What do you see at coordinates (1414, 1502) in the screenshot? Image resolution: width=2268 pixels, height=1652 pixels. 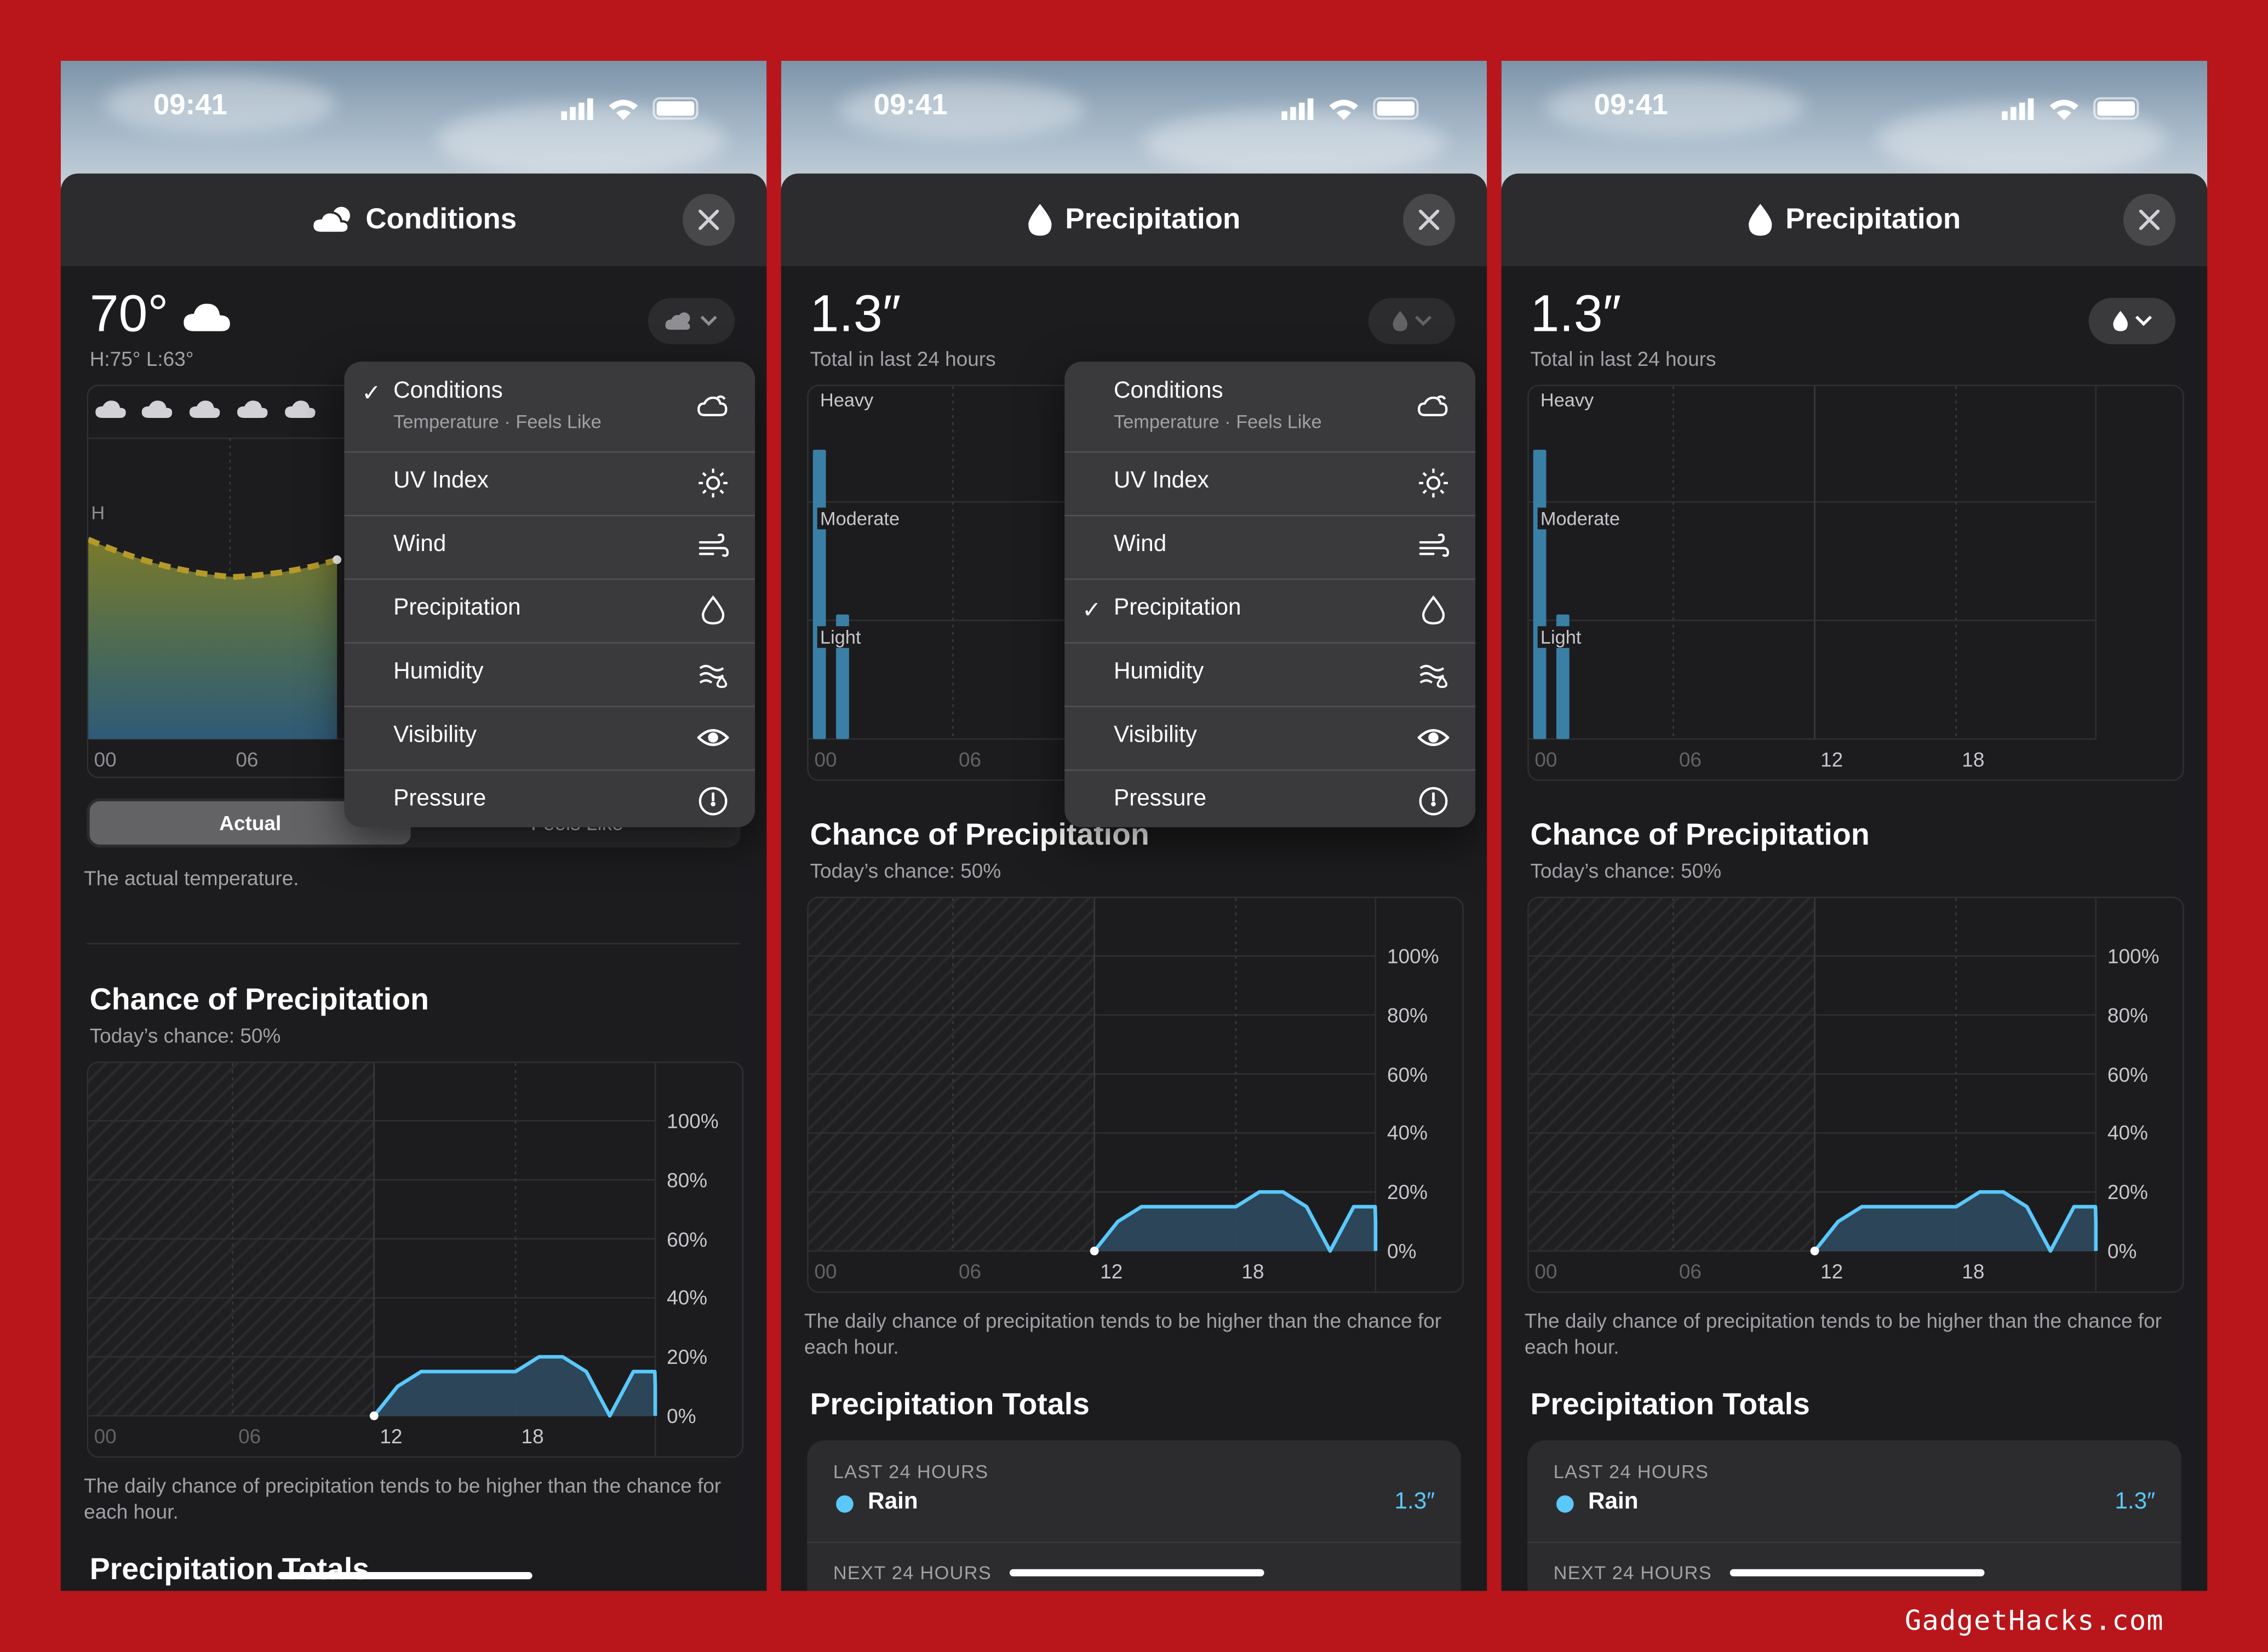 I see `rain-value: 1.3″` at bounding box center [1414, 1502].